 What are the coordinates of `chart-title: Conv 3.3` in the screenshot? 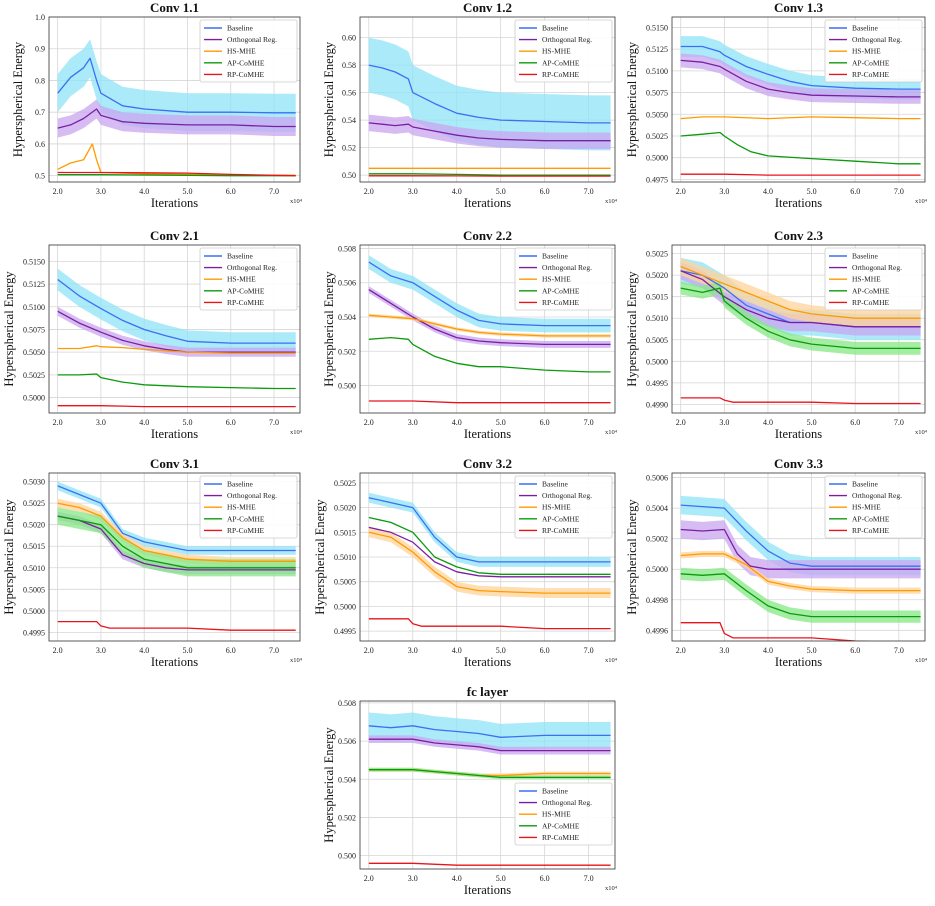 It's located at (799, 463).